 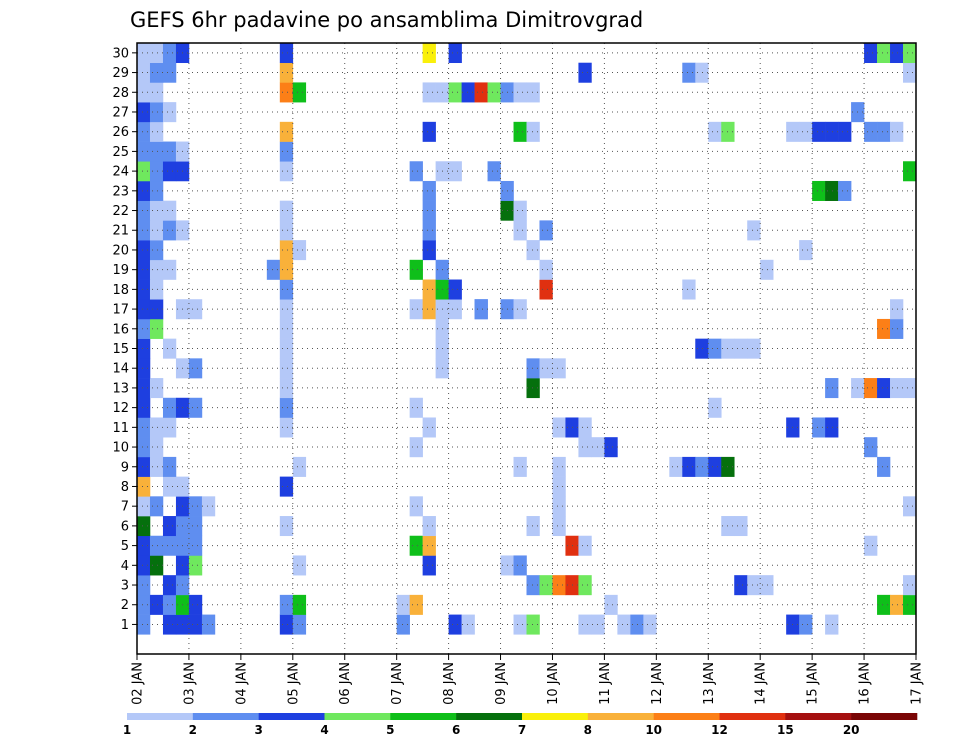 What do you see at coordinates (851, 730) in the screenshot?
I see `colorbar-label: 20` at bounding box center [851, 730].